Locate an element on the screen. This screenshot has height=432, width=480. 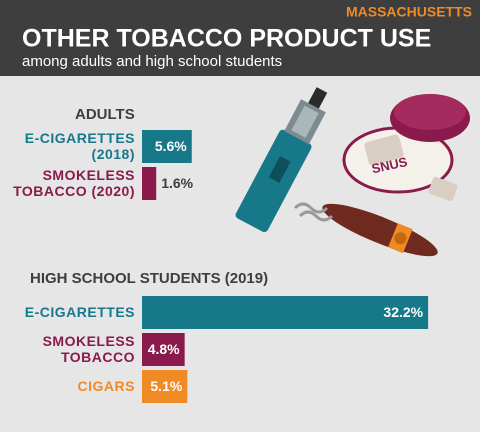
section-title: HIGH SCHOOL STUDENTS (2019) is located at coordinates (149, 278).